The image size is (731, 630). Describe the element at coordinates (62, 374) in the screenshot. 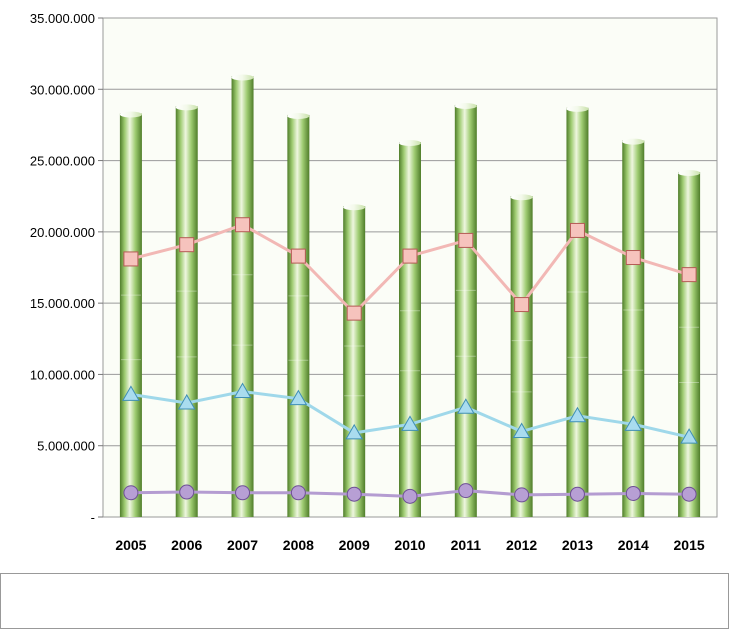

I see `y-tick-label: 10.000.000` at that location.